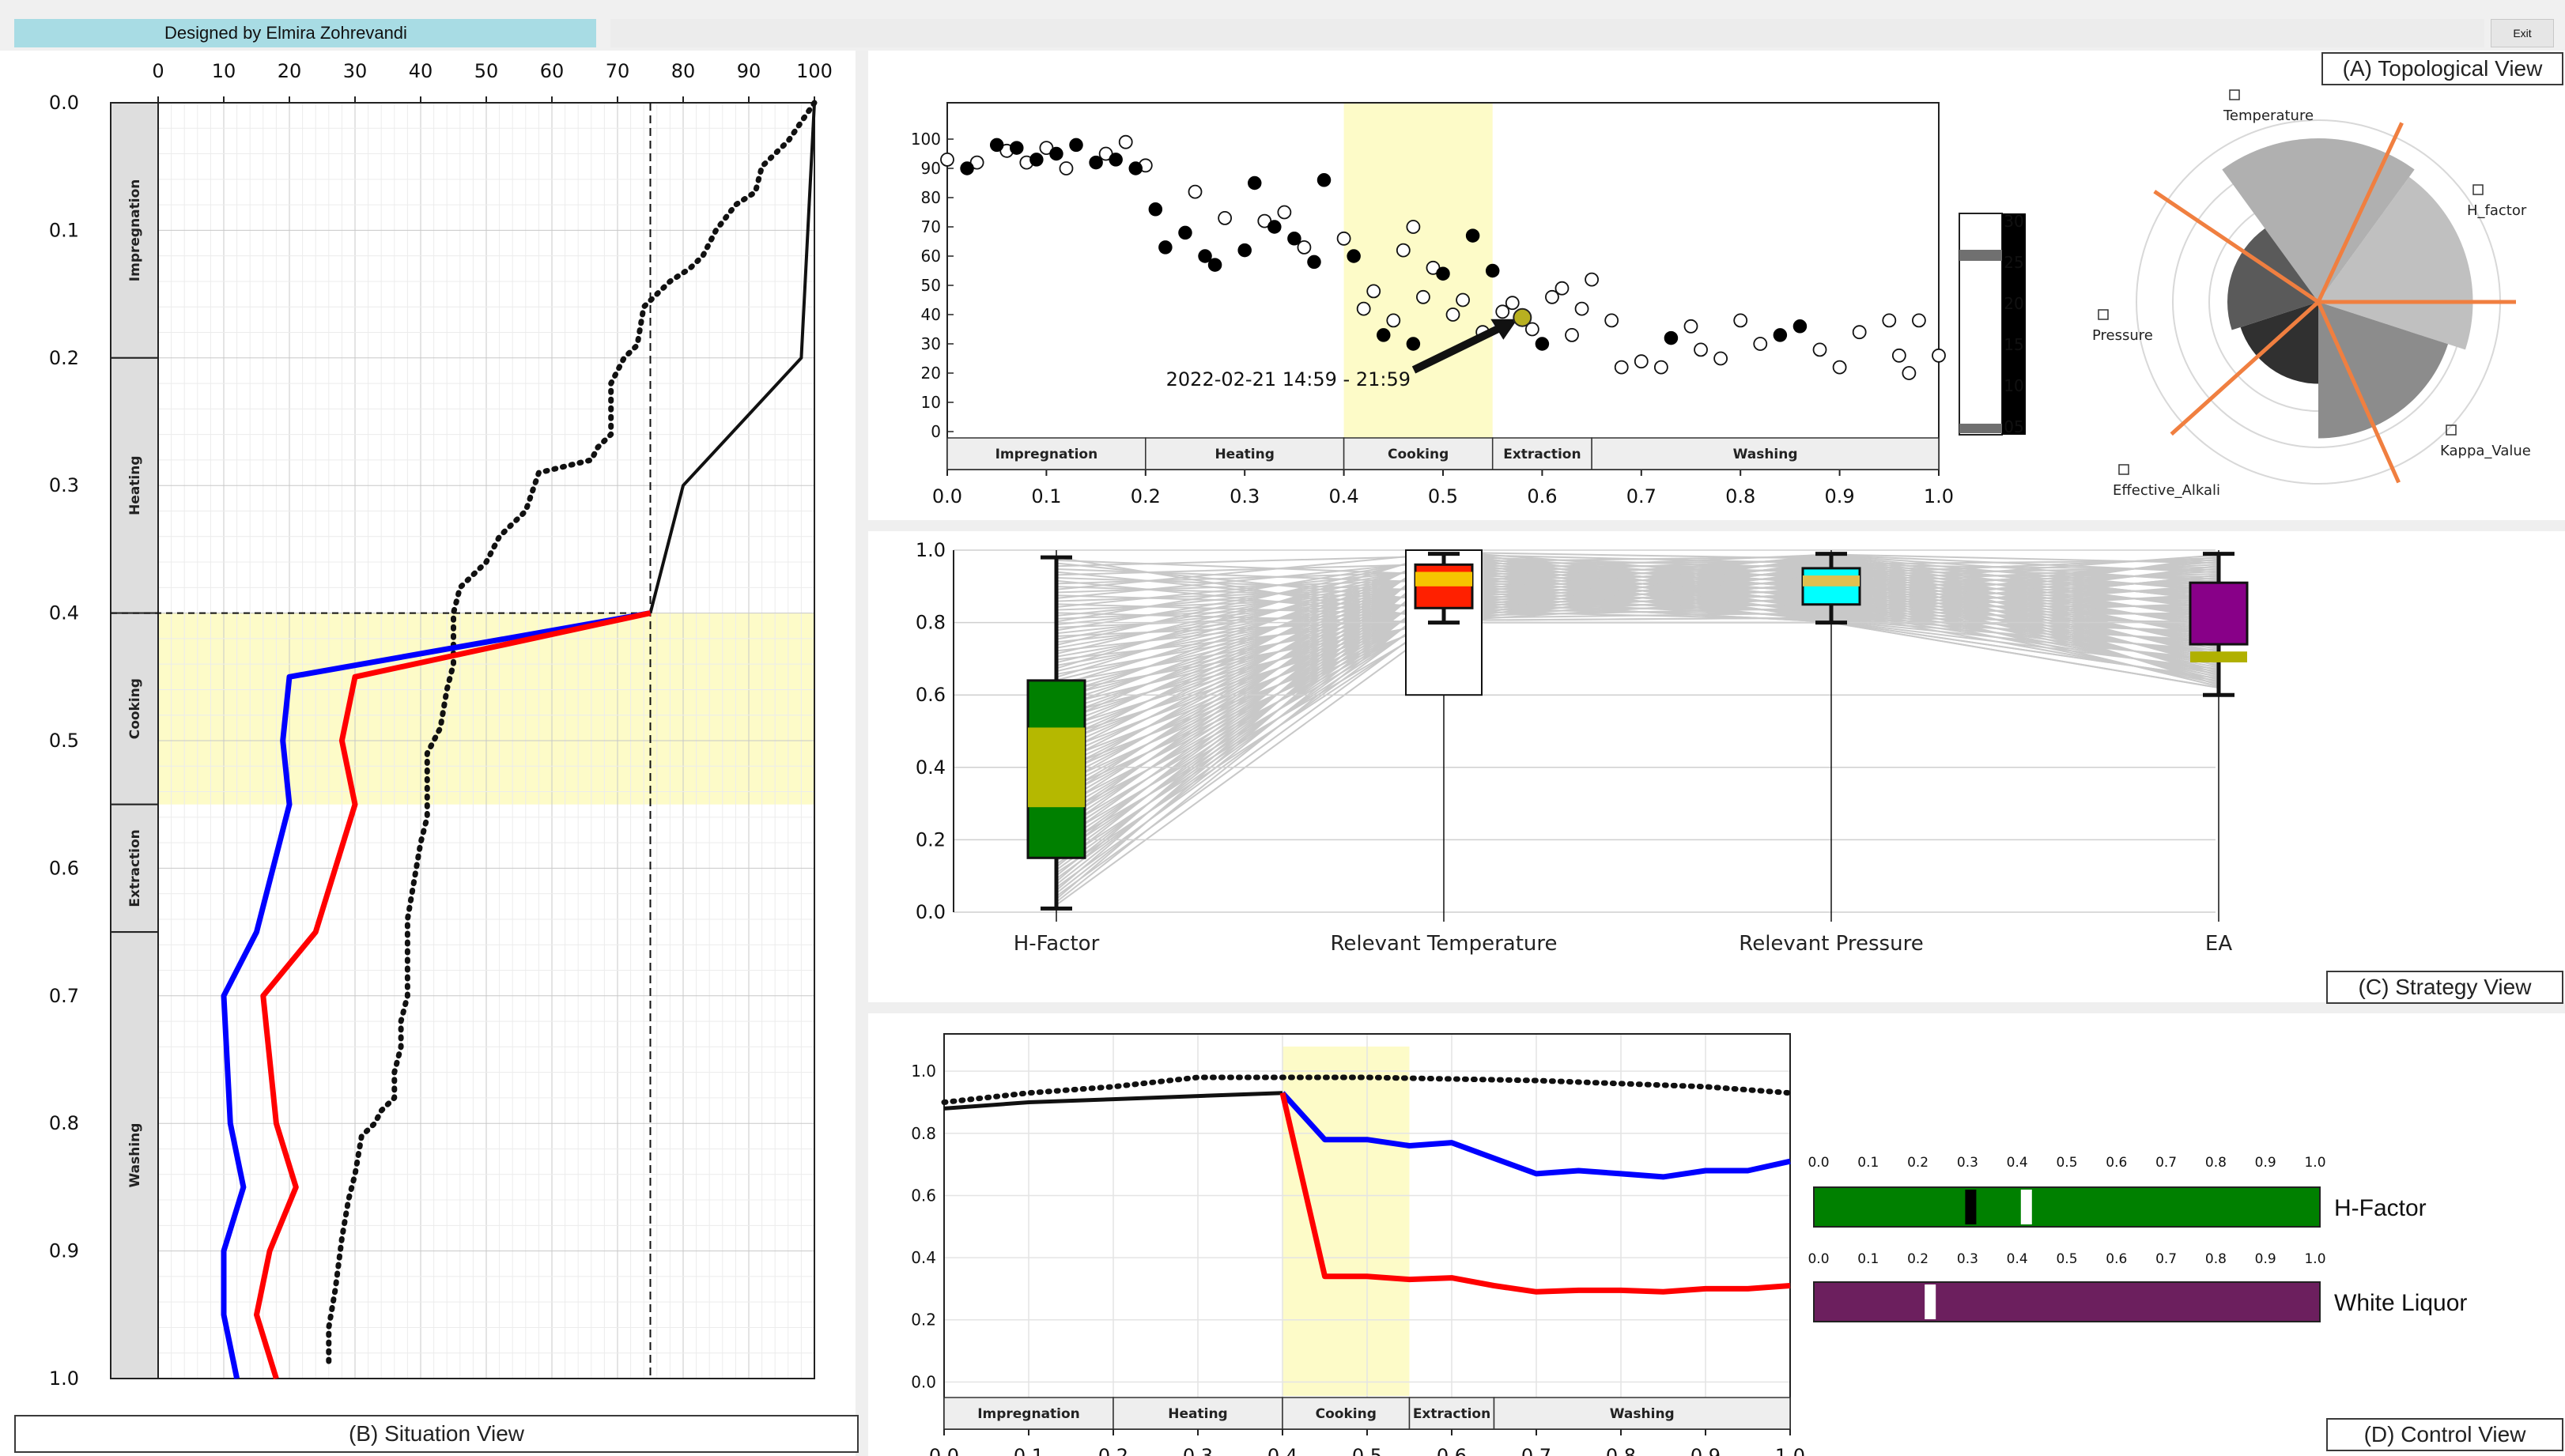 The width and height of the screenshot is (2565, 1456). I want to click on y-tick-label: 10, so click(931, 402).